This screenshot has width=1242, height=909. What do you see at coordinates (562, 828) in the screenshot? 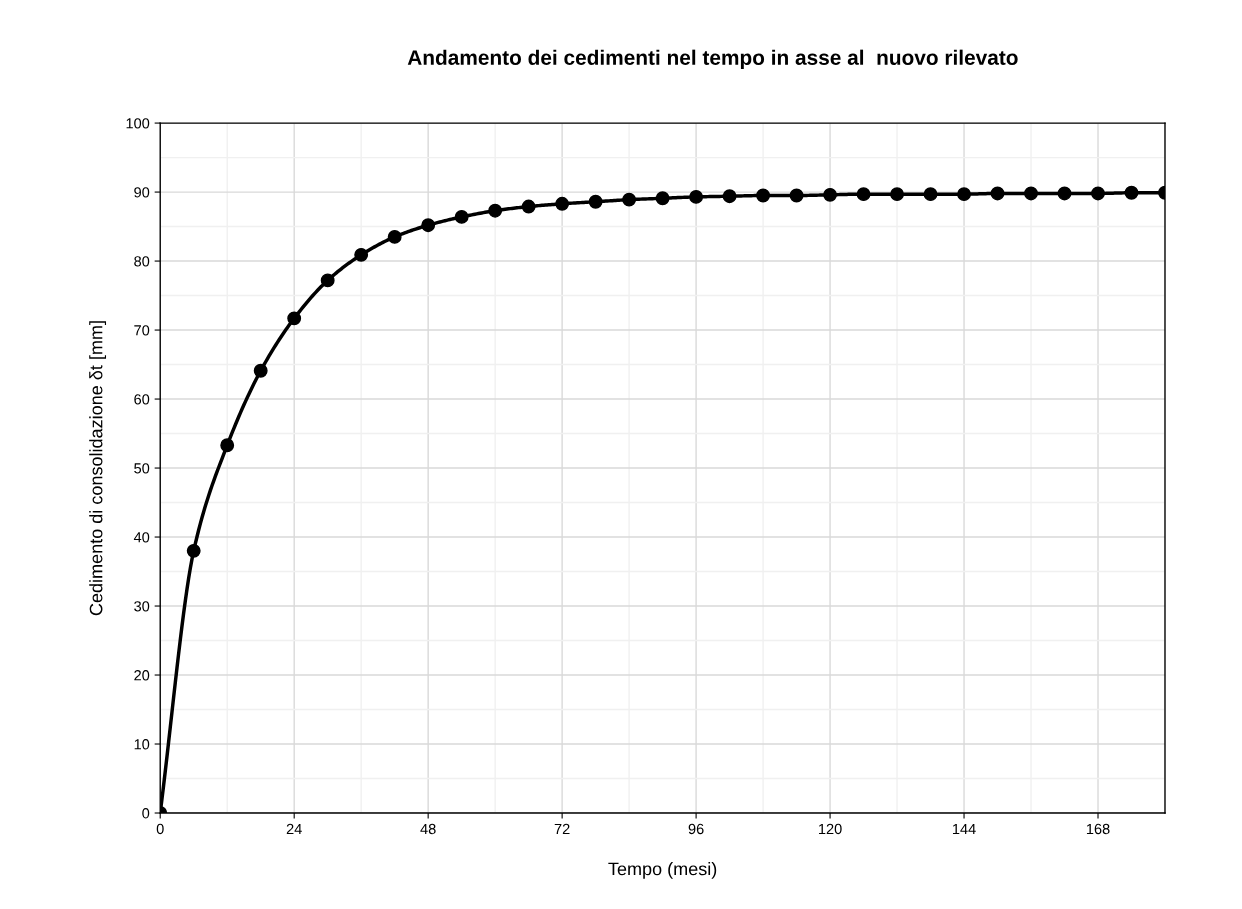
I see `x-tick-label: 72` at bounding box center [562, 828].